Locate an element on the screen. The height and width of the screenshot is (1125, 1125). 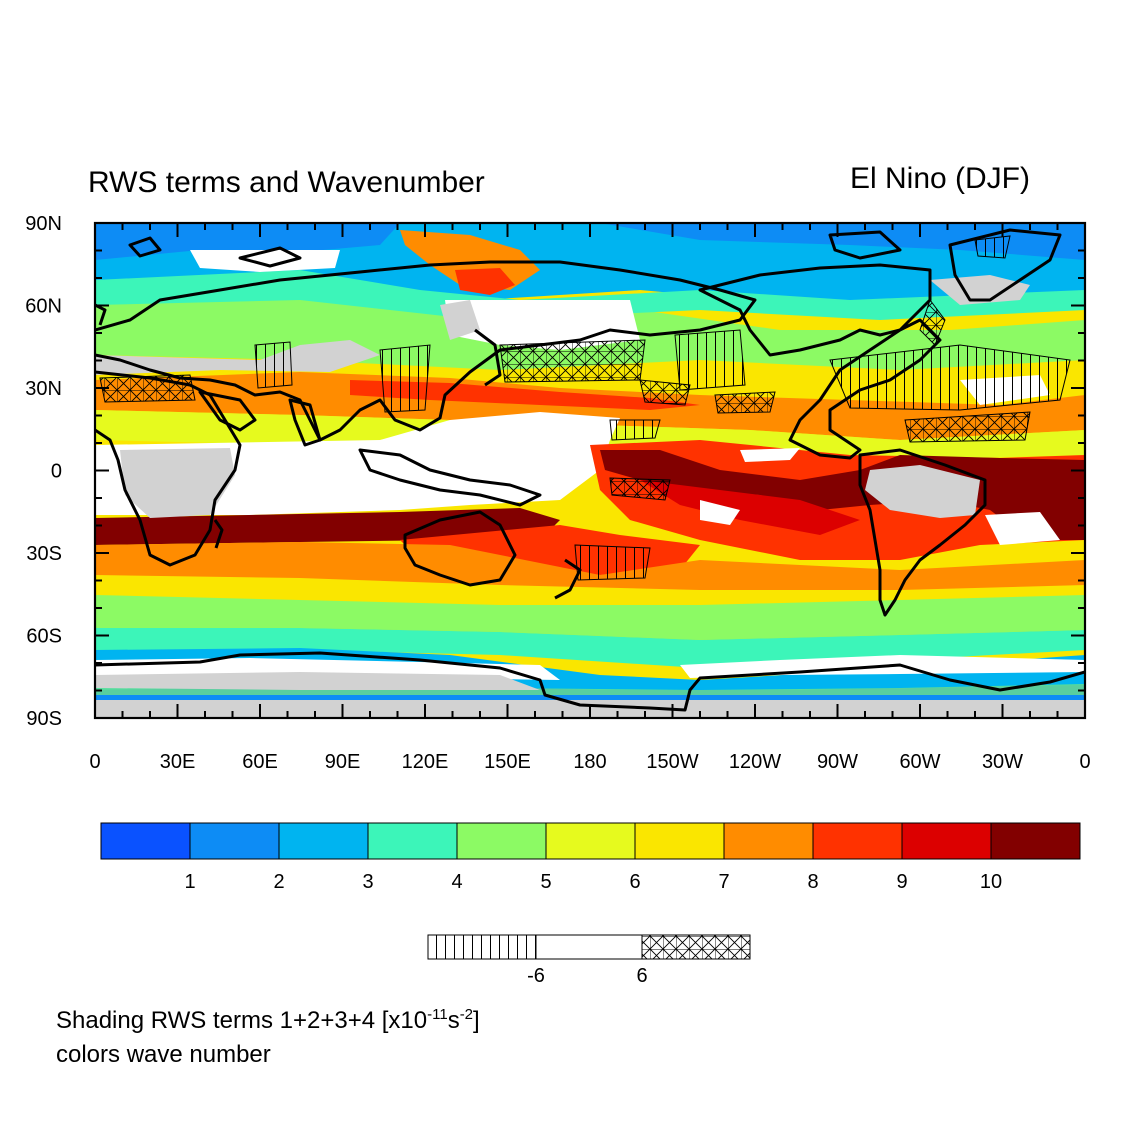
color-bar-label: 6 is located at coordinates (634, 882).